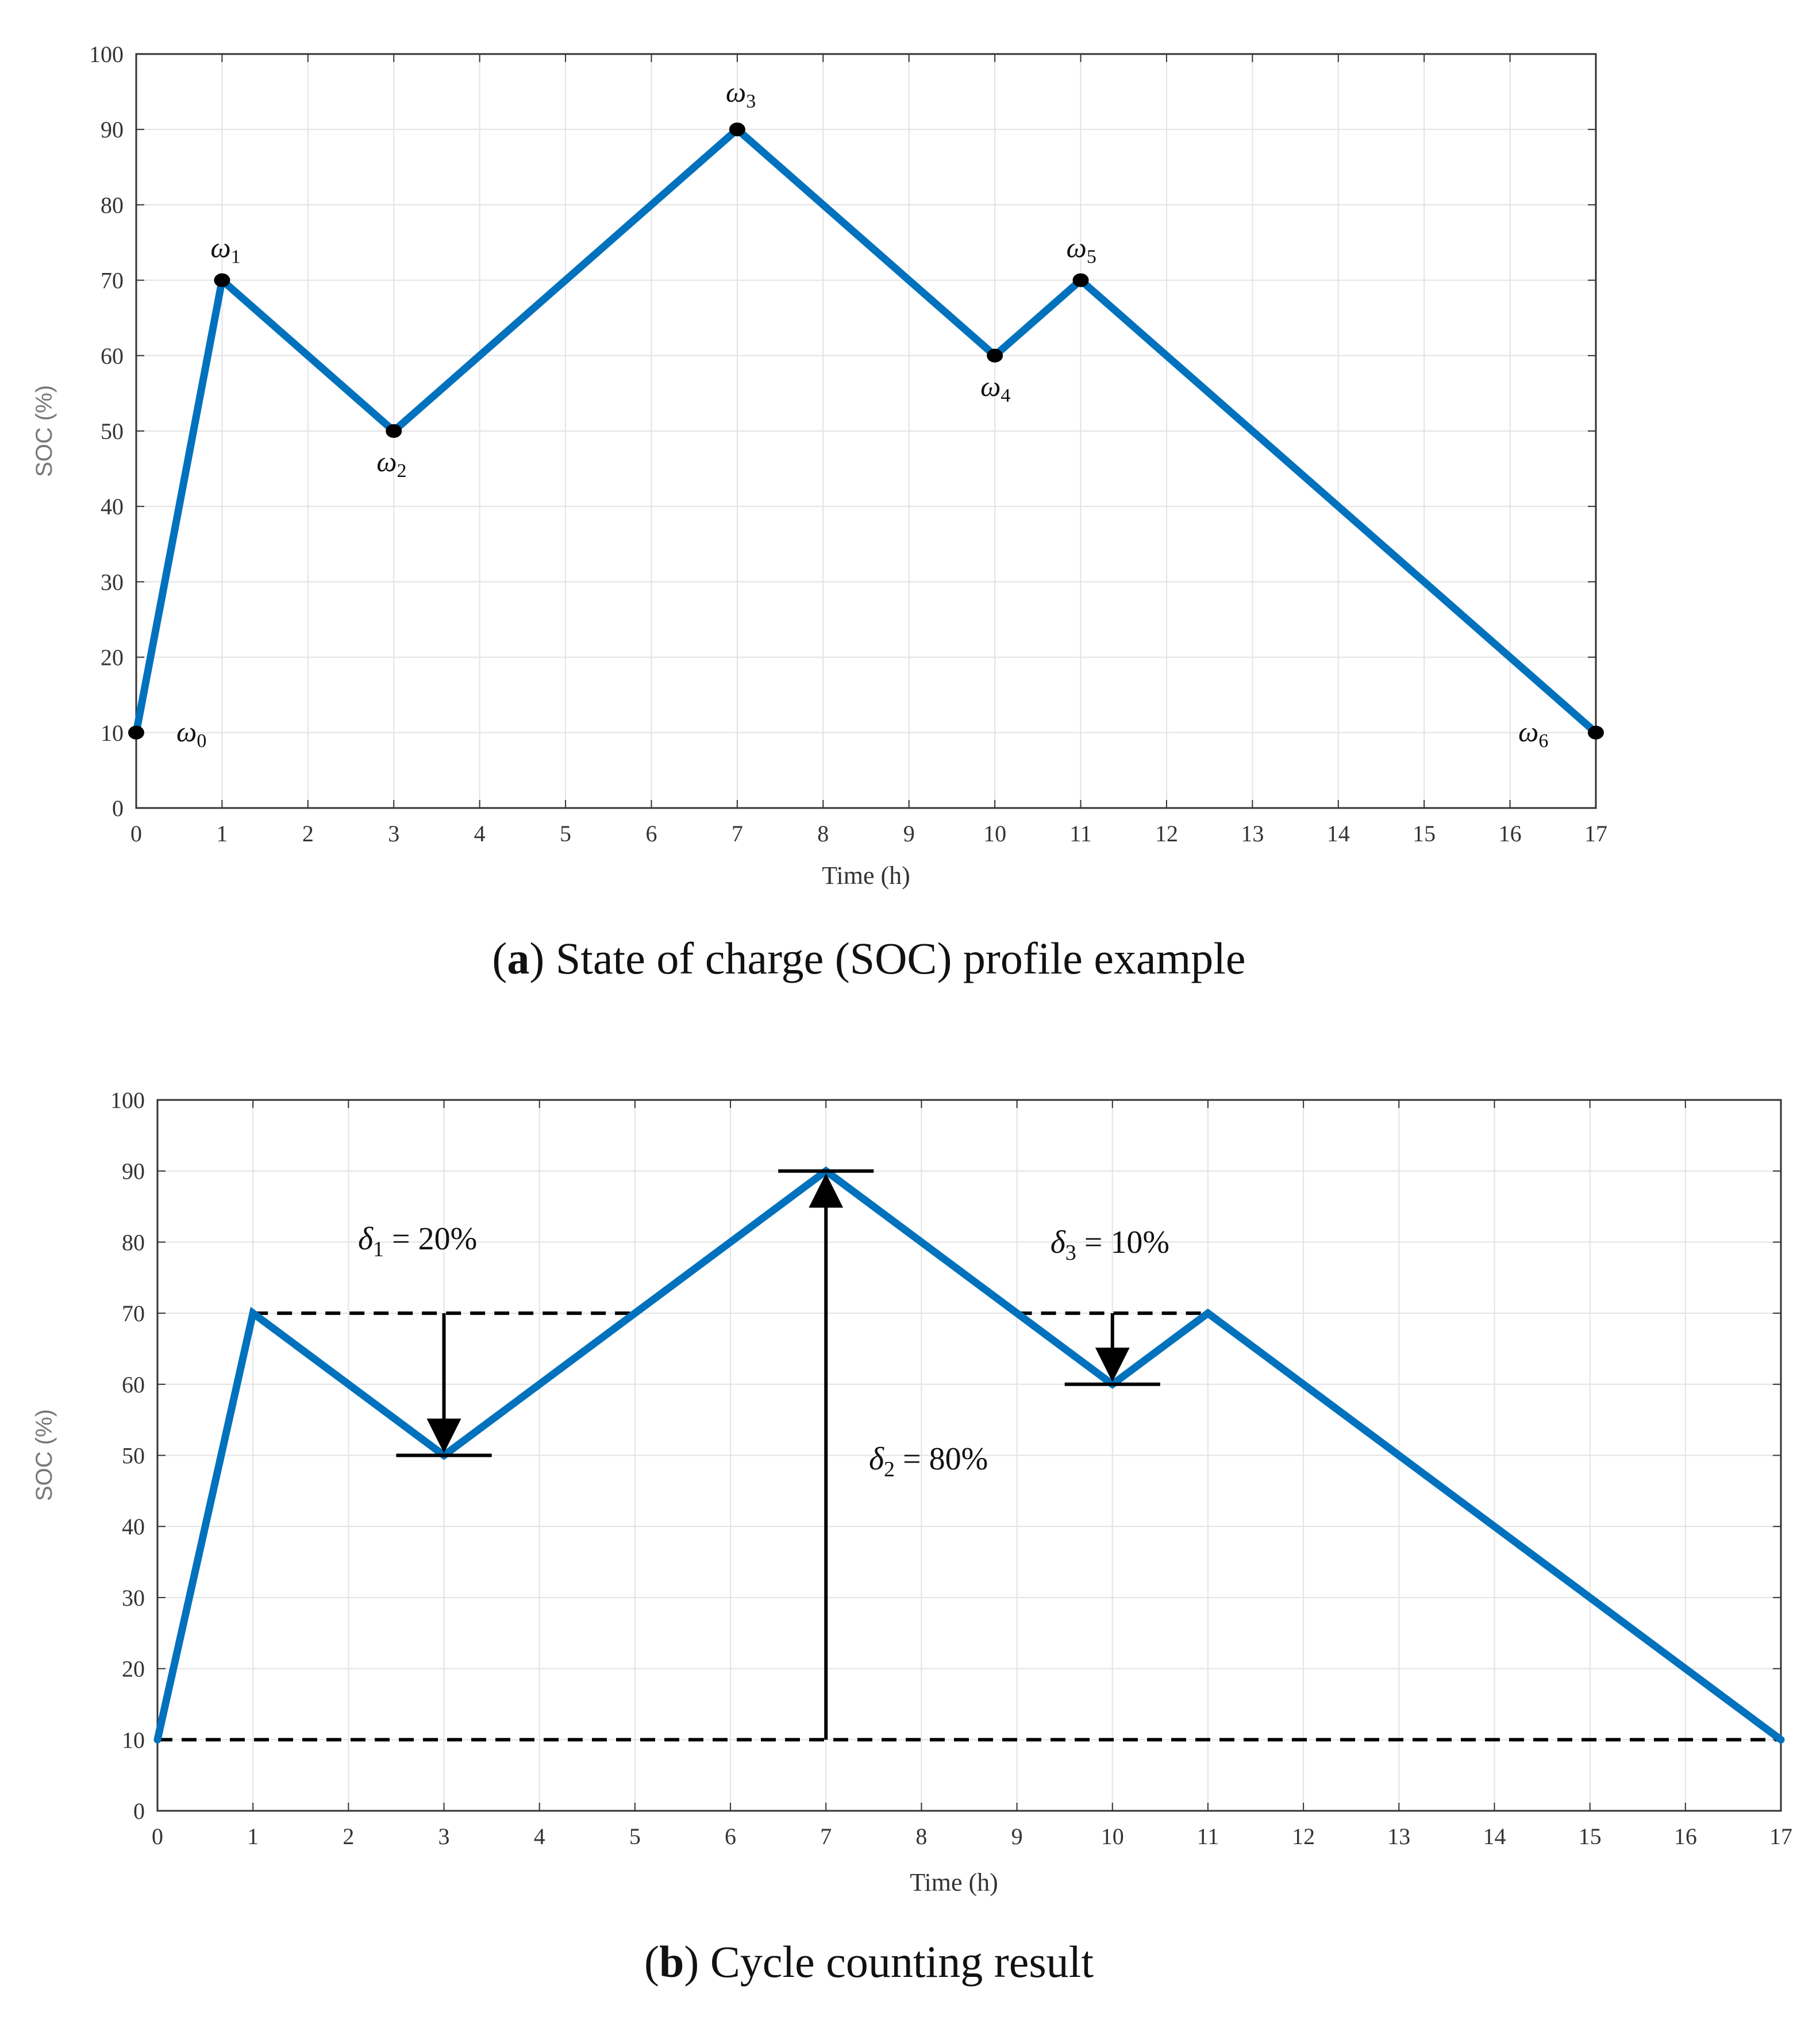 The image size is (1820, 2020). I want to click on point-label-omega-2: ω2, so click(391, 463).